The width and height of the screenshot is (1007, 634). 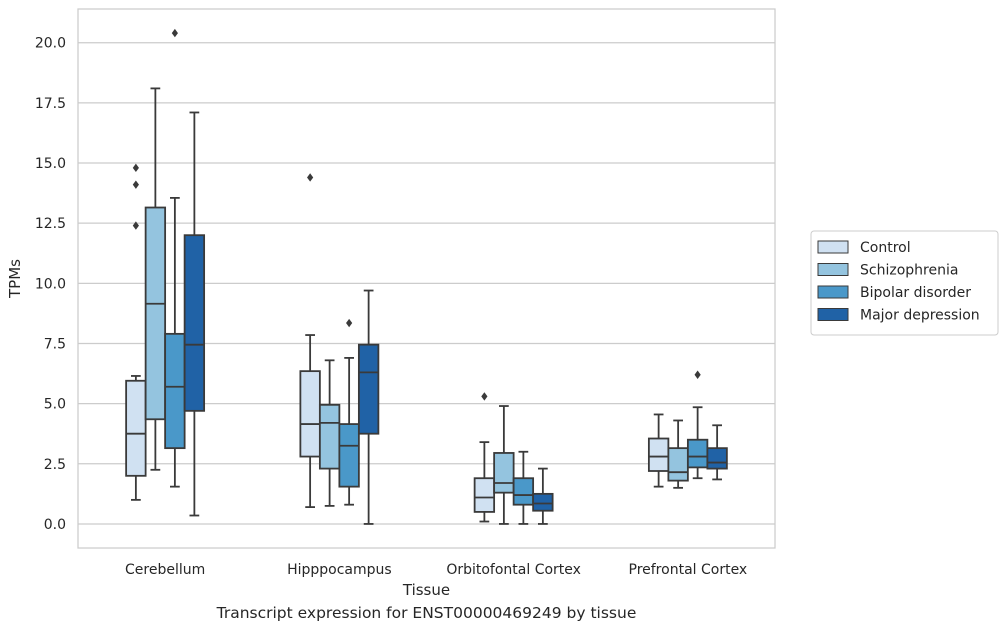 I want to click on y-tick-label: 10.0, so click(x=50, y=284).